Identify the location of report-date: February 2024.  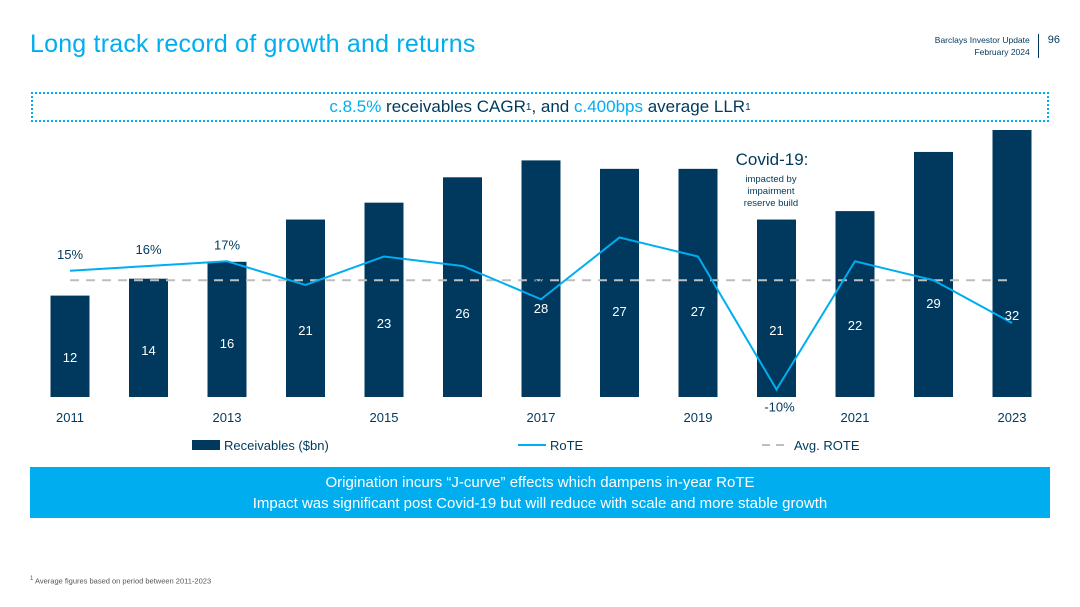
(1002, 52).